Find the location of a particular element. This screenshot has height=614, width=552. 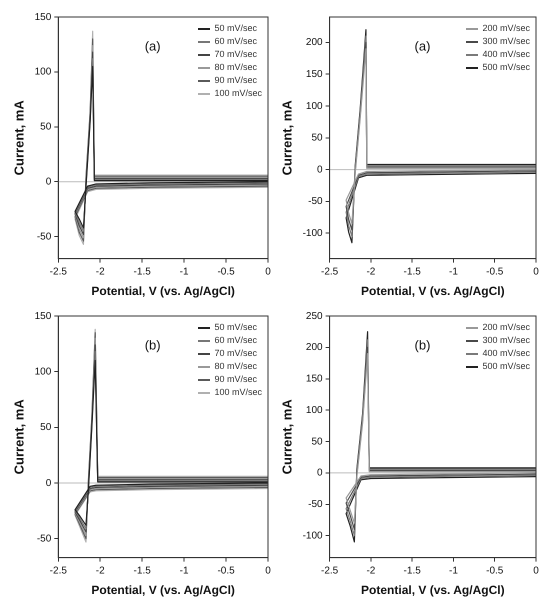

y-tick-label: 250 is located at coordinates (315, 316).